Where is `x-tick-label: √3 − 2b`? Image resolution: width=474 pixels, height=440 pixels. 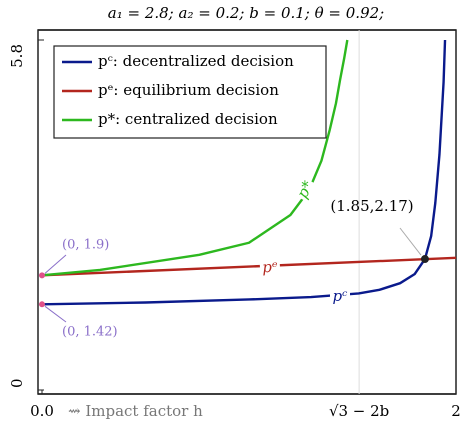
x-tick-label: √3 − 2b is located at coordinates (359, 411).